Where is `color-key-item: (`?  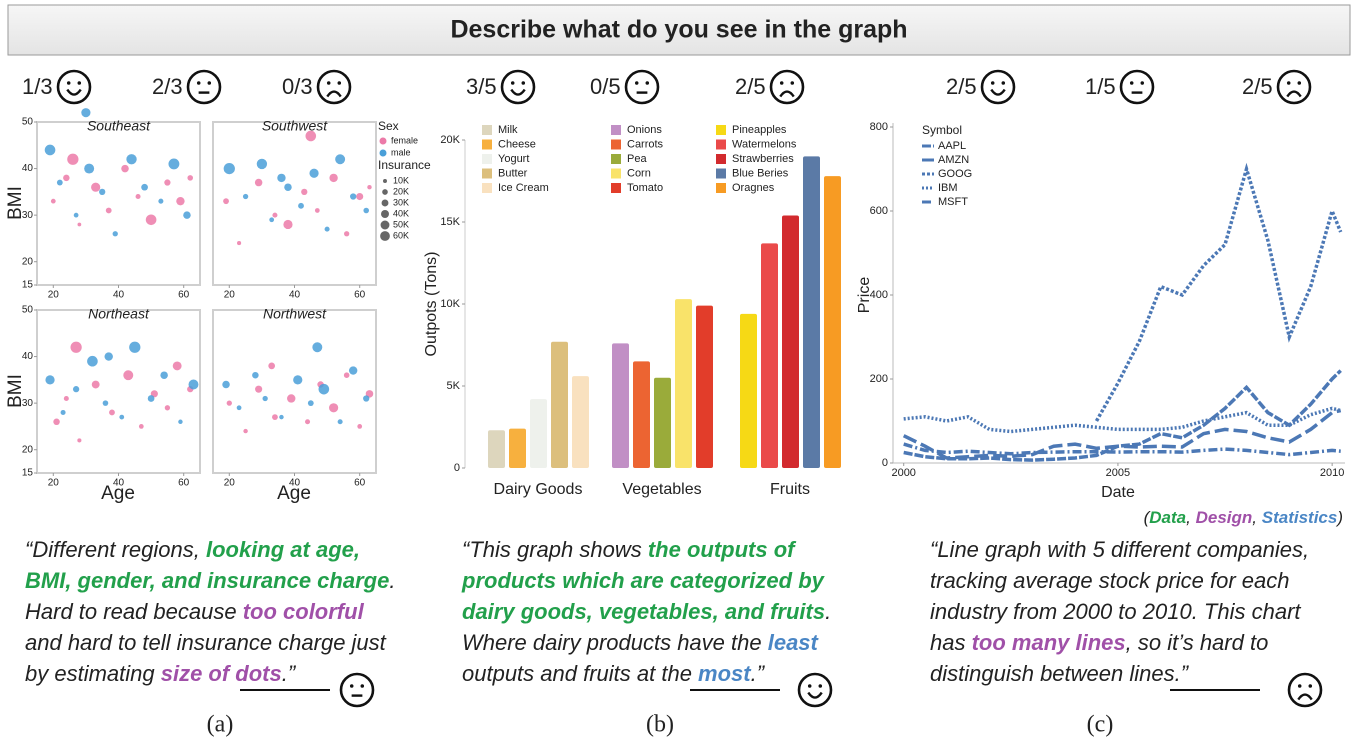 color-key-item: ( is located at coordinates (1148, 517).